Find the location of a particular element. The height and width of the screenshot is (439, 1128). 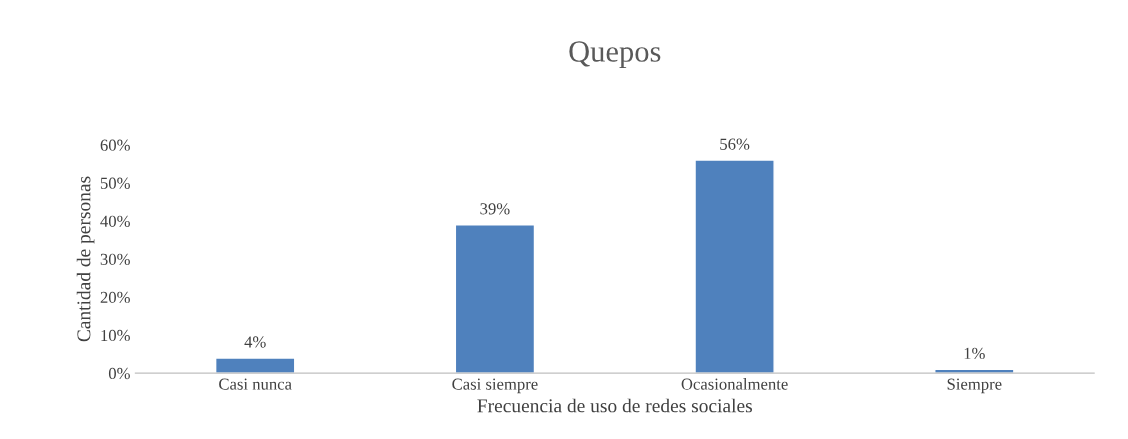

x-axis-title: Frecuencia de uso de redes sociales is located at coordinates (614, 405).